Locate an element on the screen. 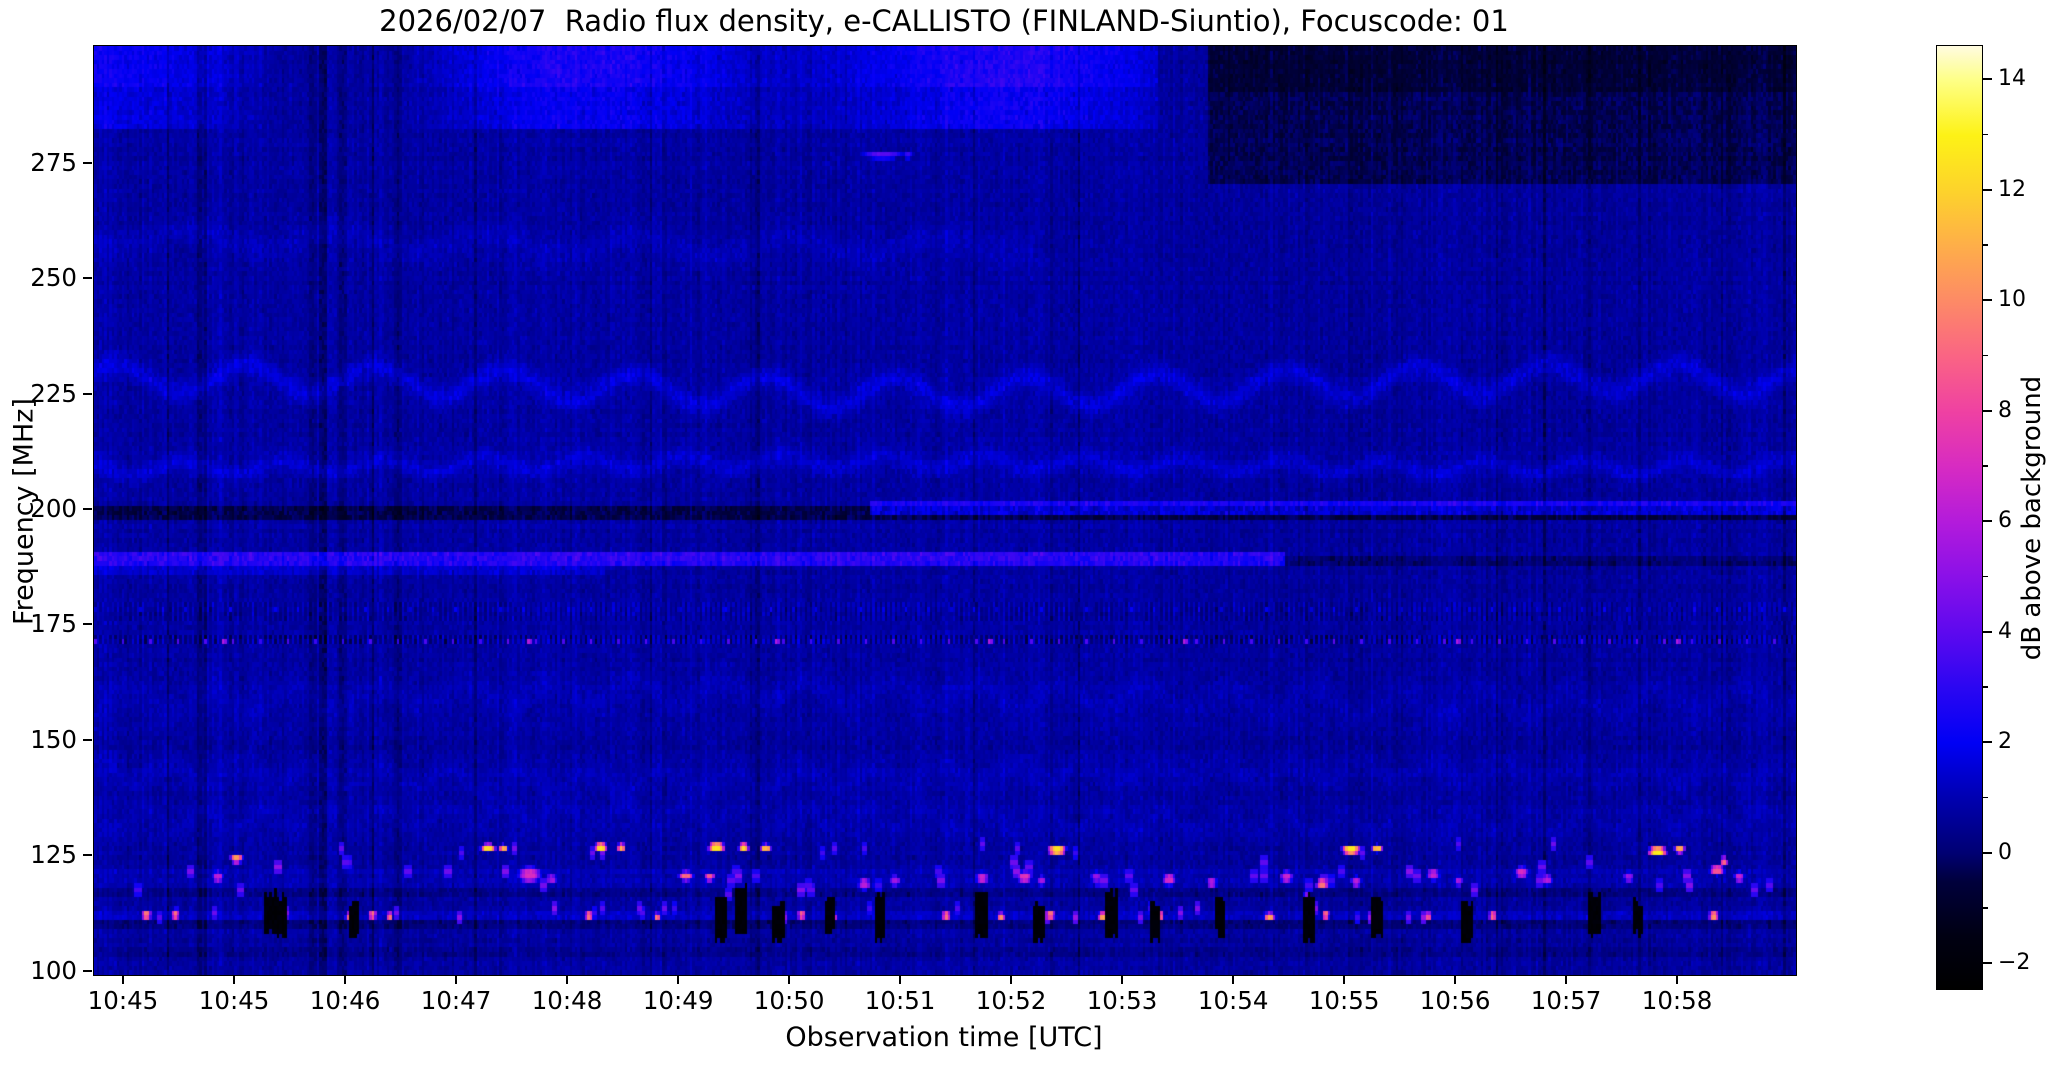 The height and width of the screenshot is (1067, 2066). colorbar-tick-label: 2 is located at coordinates (2005, 742).